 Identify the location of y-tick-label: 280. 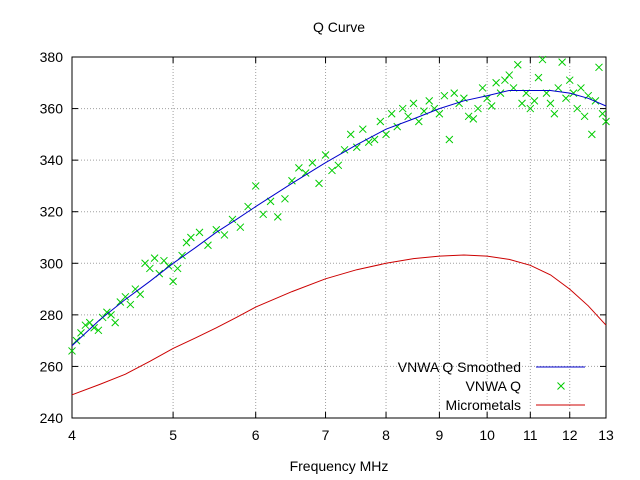
(52, 315).